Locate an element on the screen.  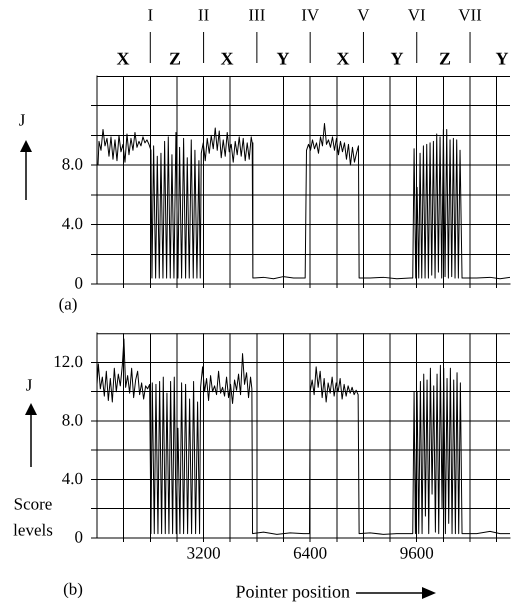
x-tick-label: 3200 is located at coordinates (203, 553).